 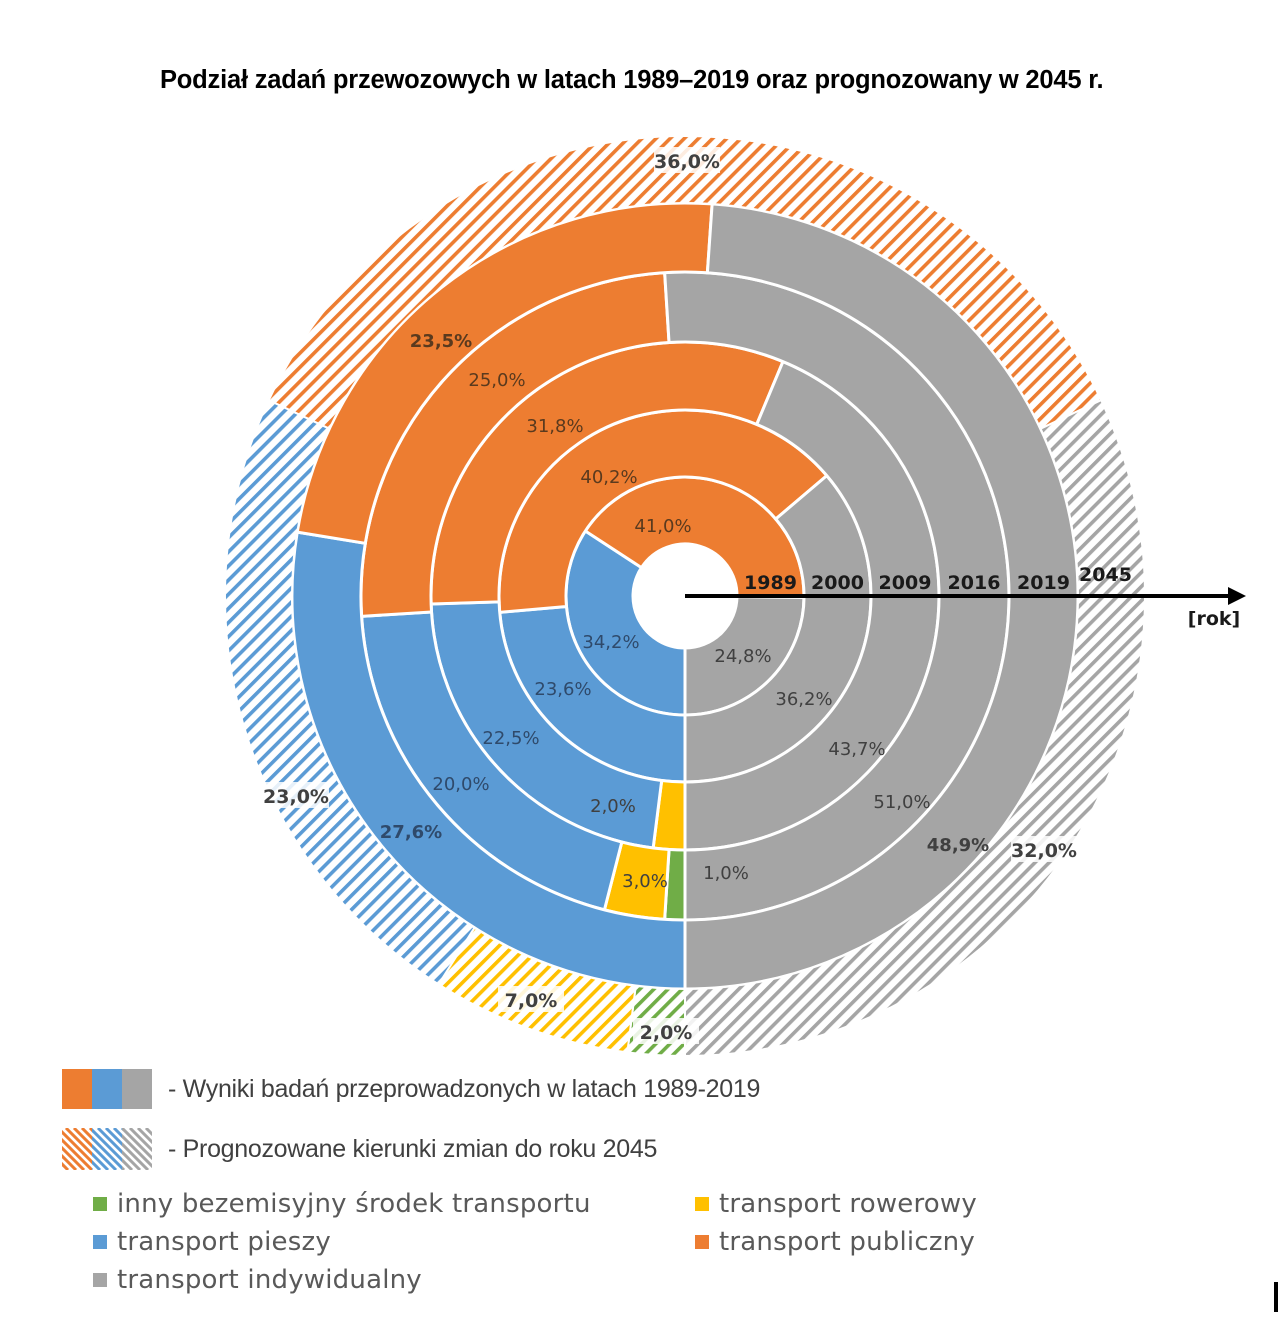 I want to click on label-bg-2045-pedestrian, so click(x=296, y=795).